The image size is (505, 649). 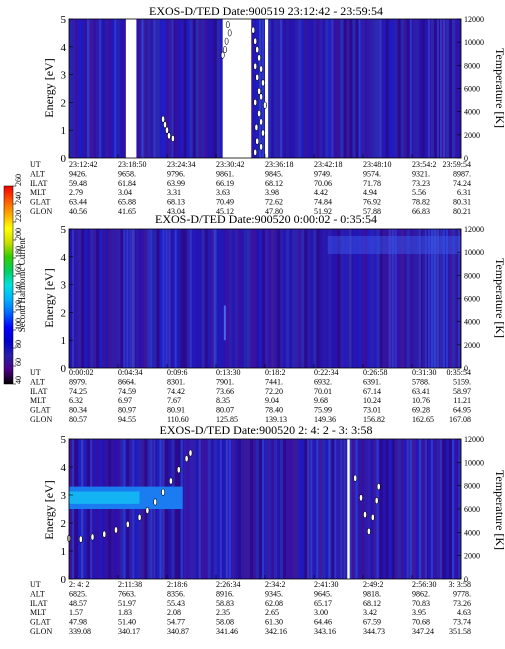 What do you see at coordinates (78, 202) in the screenshot?
I see `info-cell: 63.44` at bounding box center [78, 202].